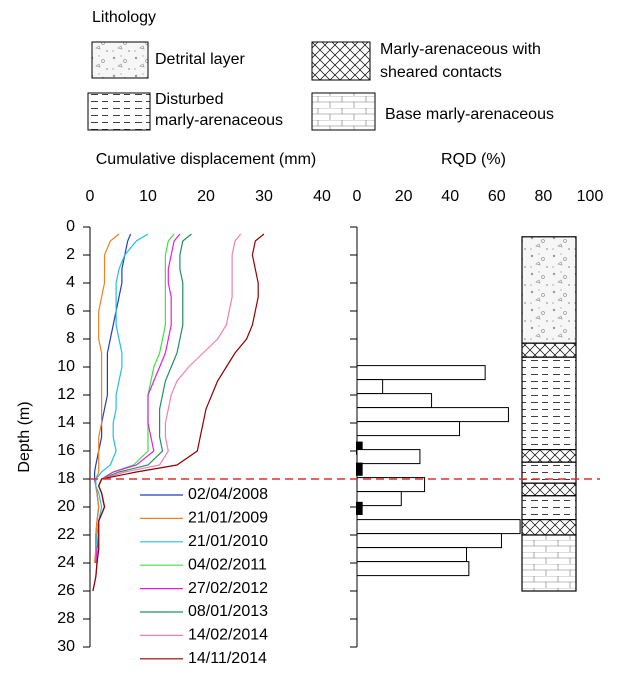 This screenshot has height=684, width=617. I want to click on legend-label: 21/01/2010, so click(228, 541).